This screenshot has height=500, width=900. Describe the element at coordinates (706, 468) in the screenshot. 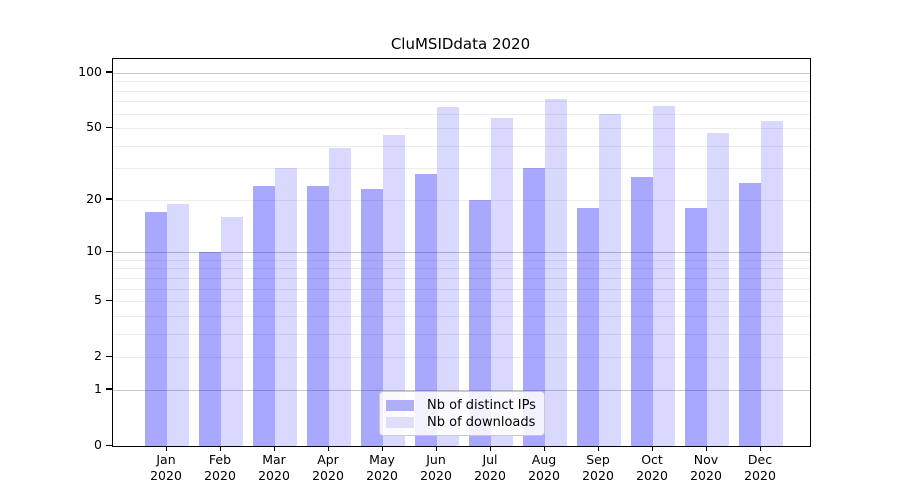

I see `x-tick-label: Nov 2020` at that location.